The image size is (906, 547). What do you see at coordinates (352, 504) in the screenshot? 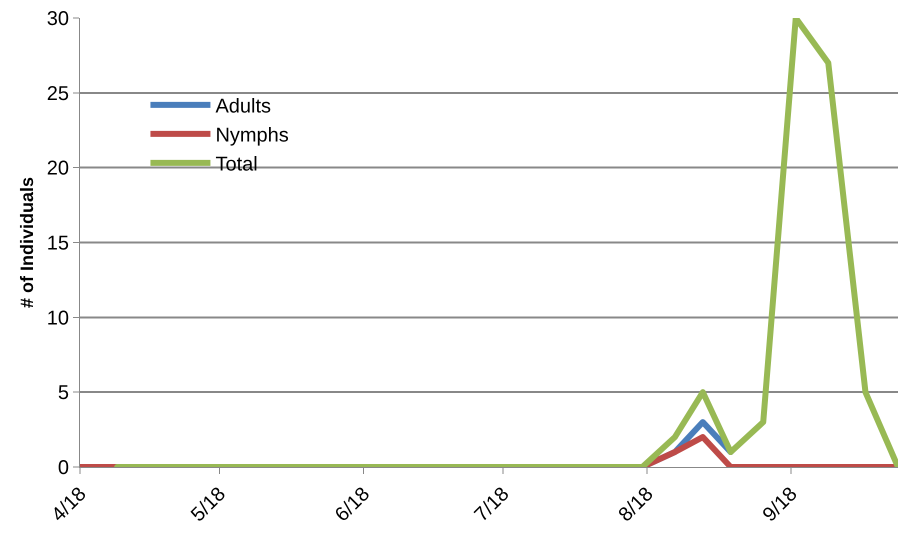
I see `x-tick-label: 6/18` at bounding box center [352, 504].